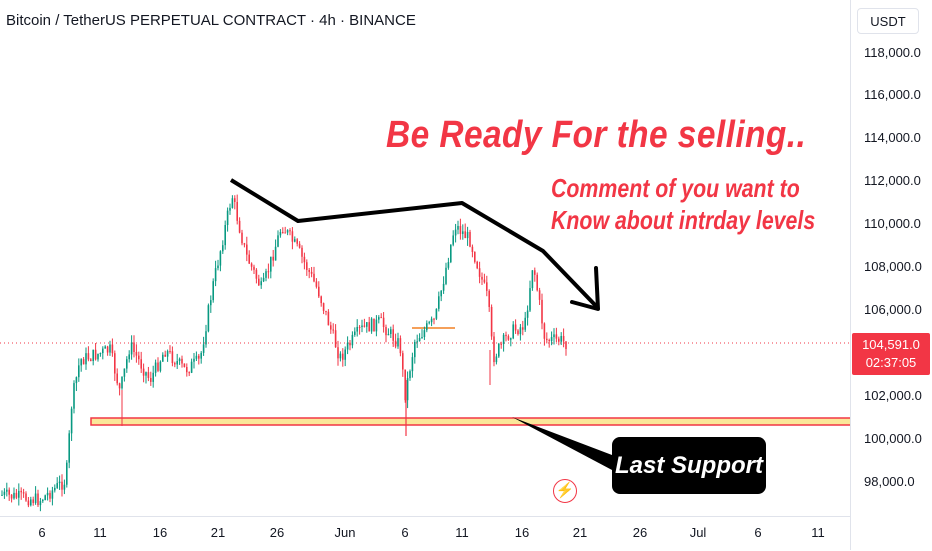 Image resolution: width=932 pixels, height=551 pixels. Describe the element at coordinates (893, 395) in the screenshot. I see `price-tick-label: 102,000.0` at that location.